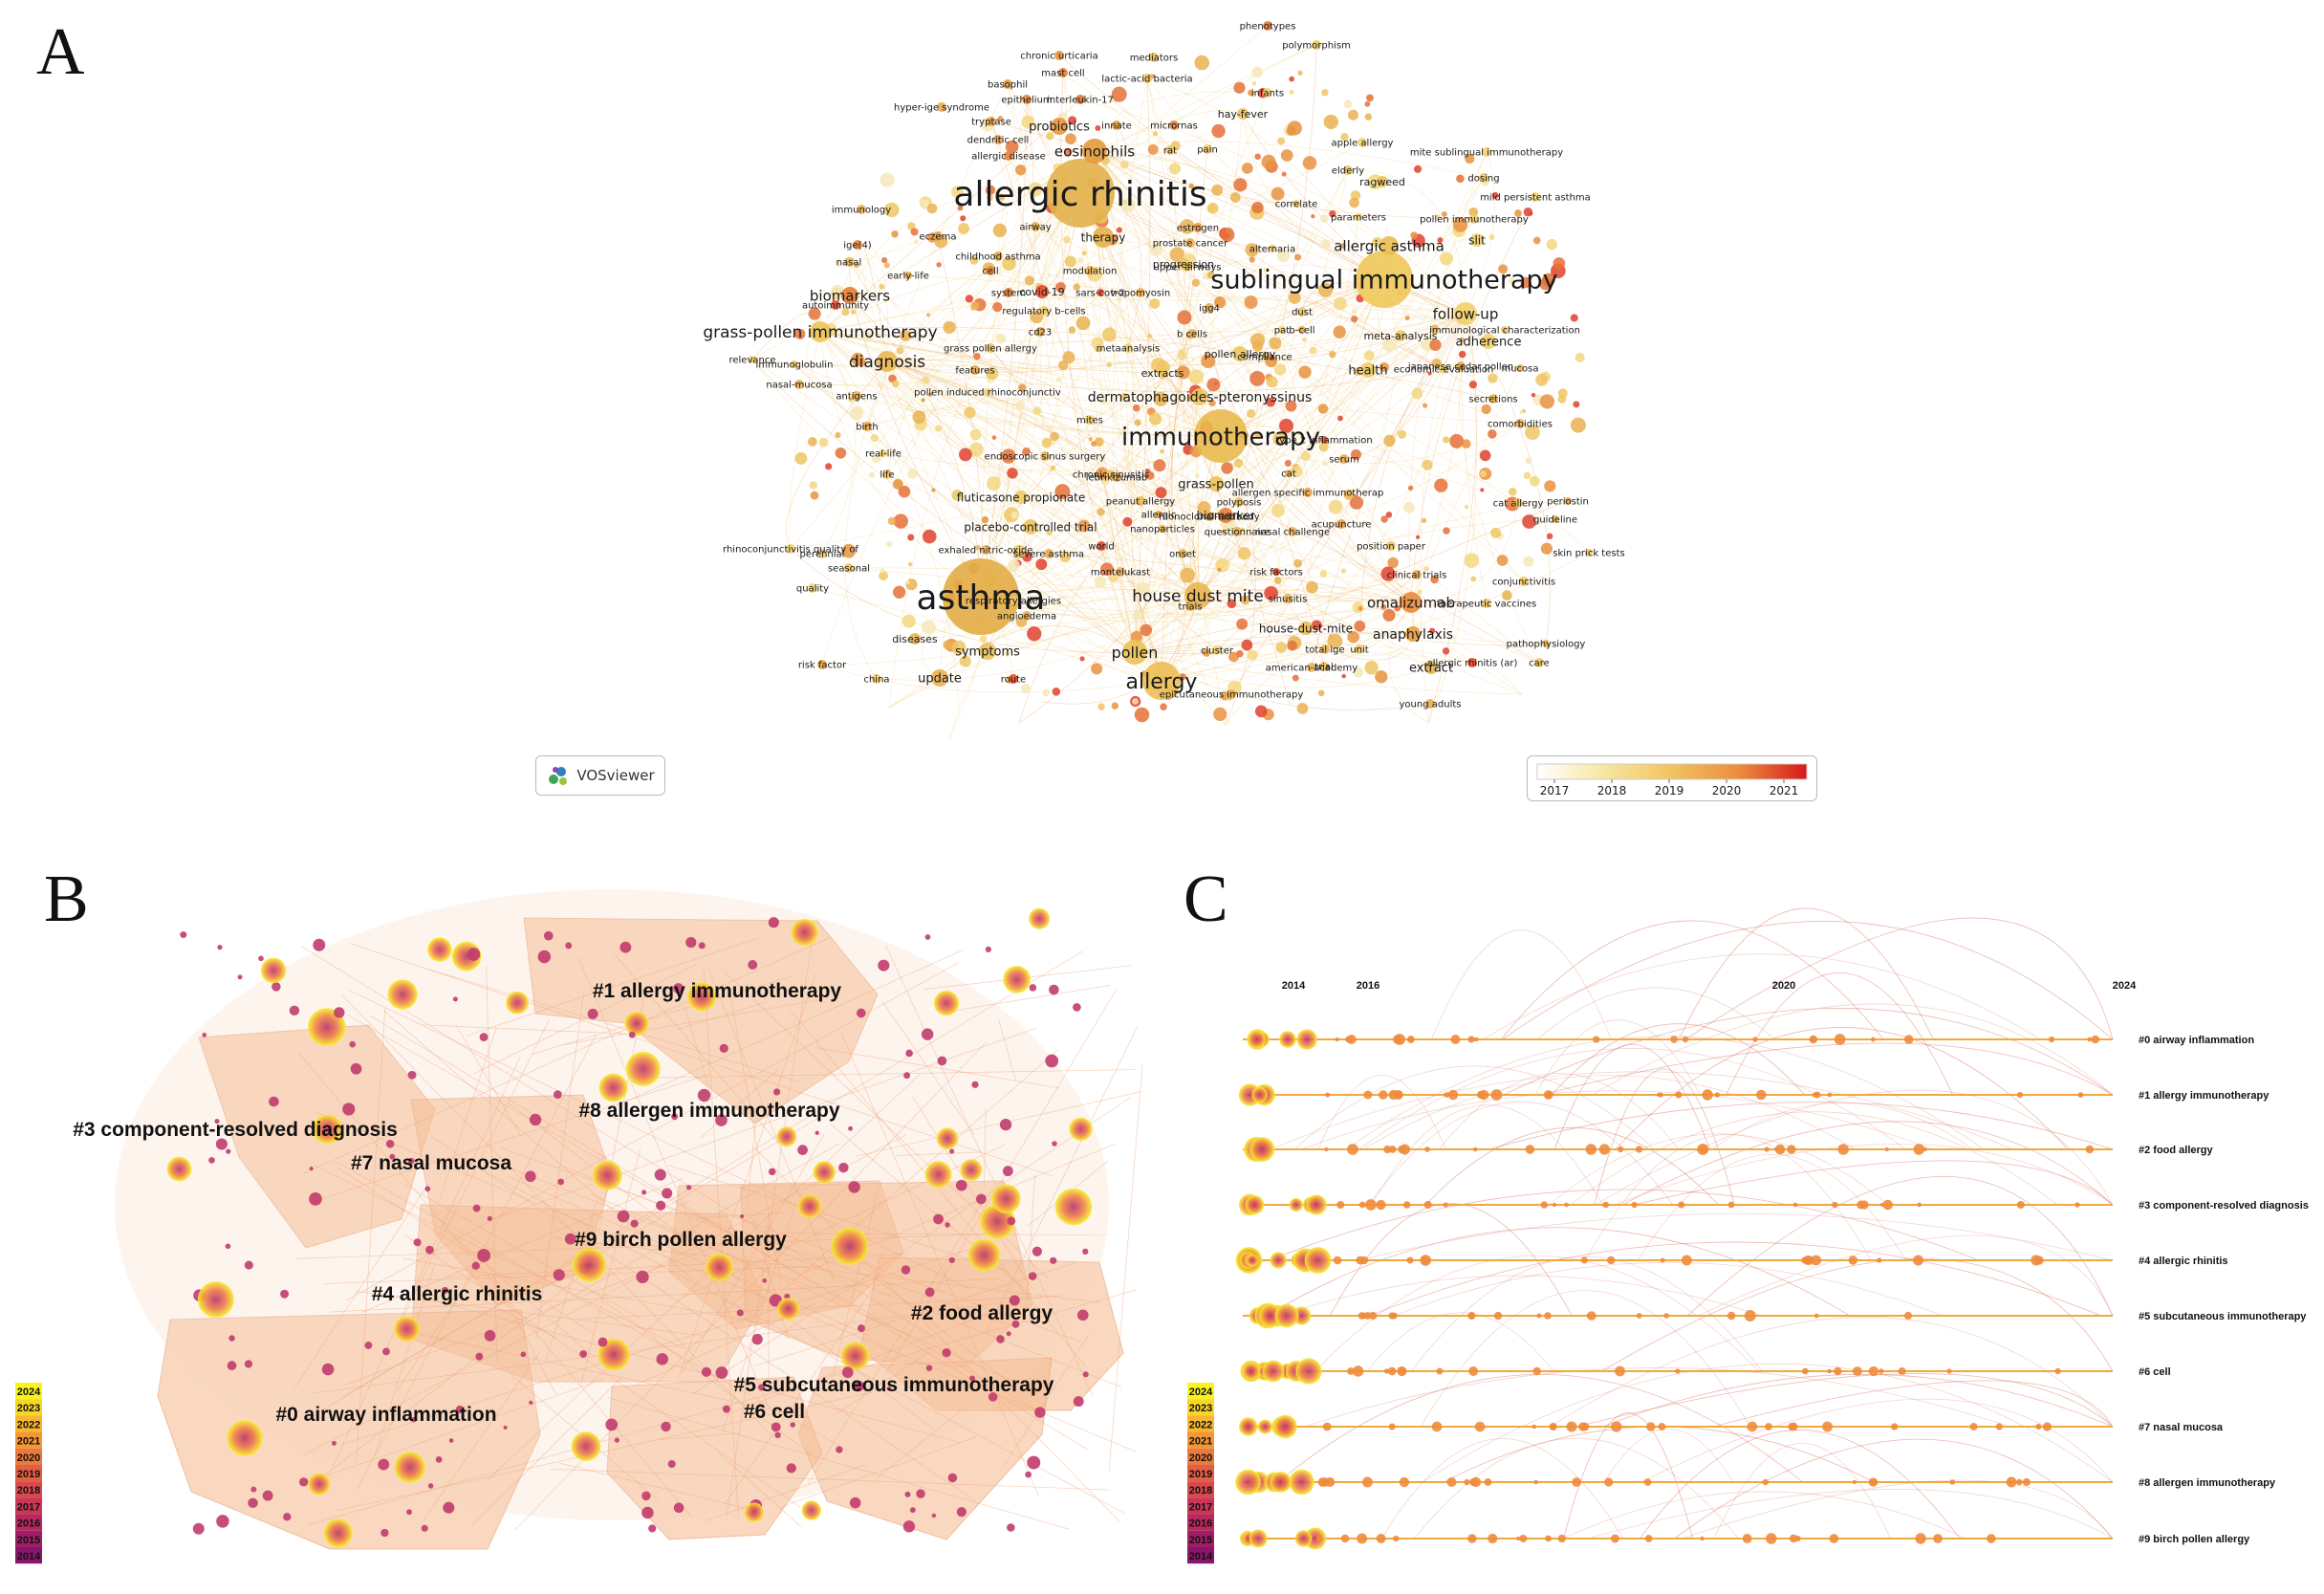 The image size is (2324, 1594). Describe the element at coordinates (2183, 1261) in the screenshot. I see `timeline-cluster-label: #4 allergic rhinitis` at that location.